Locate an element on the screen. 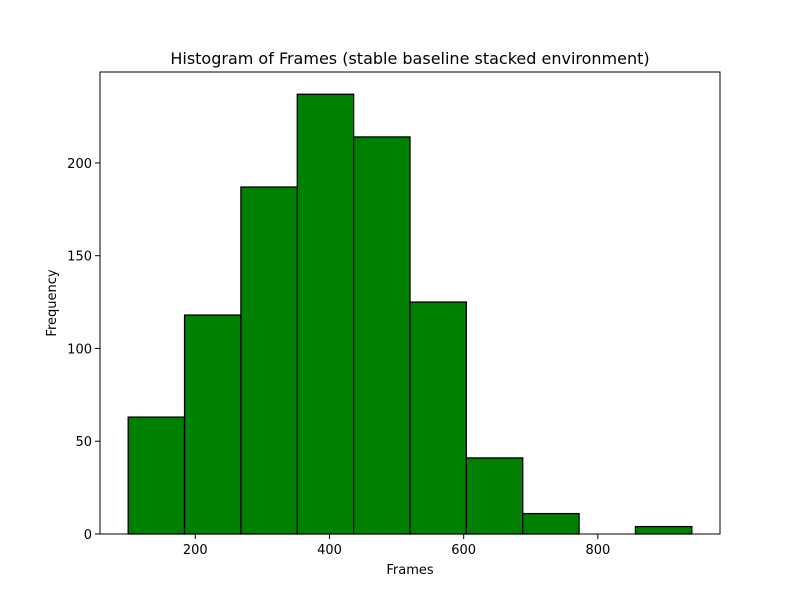 This screenshot has height=600, width=800. y-tick-label: 150 is located at coordinates (79, 257).